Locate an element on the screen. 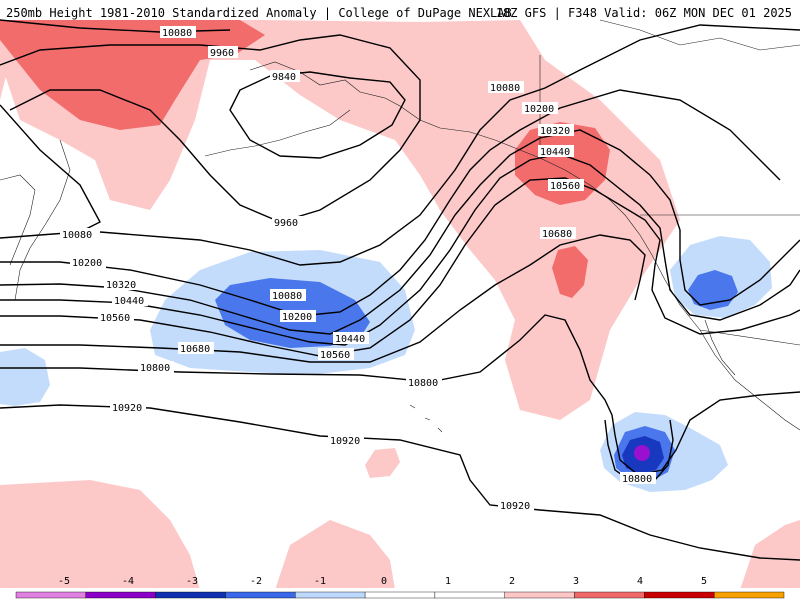 This screenshot has height=604, width=800. colorbar: -5 -4 -3 -2 -1 0 1 2 3 4 5 is located at coordinates (400, 588).